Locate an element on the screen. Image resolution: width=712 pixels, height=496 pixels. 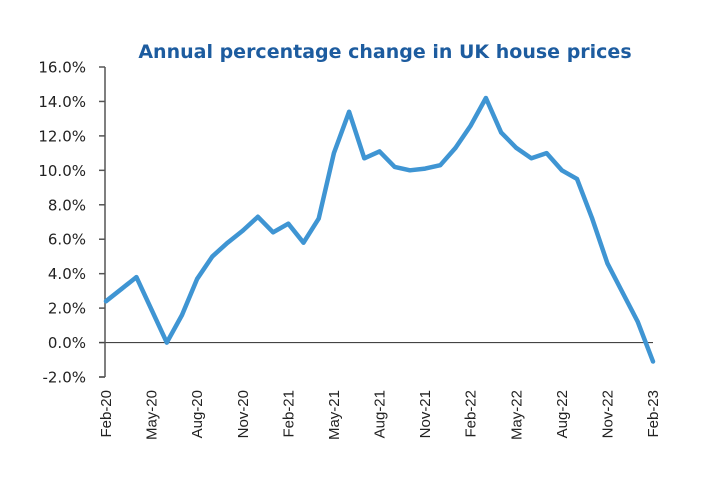
x-tick-label: Feb-20 is located at coordinates (106, 414).